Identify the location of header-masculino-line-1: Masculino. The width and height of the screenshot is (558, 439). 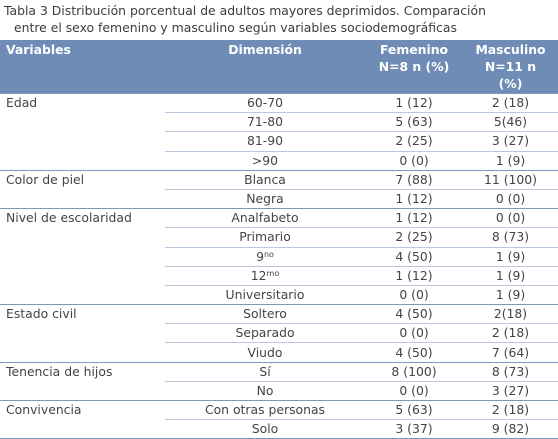
(510, 49).